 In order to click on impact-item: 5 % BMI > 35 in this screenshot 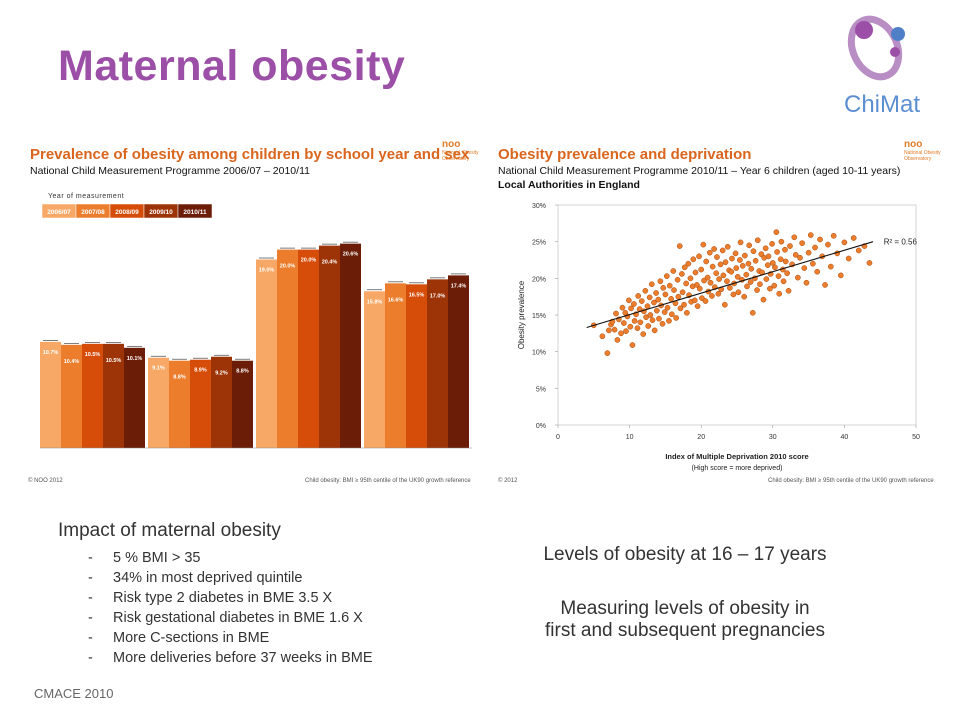, I will do `click(230, 558)`.